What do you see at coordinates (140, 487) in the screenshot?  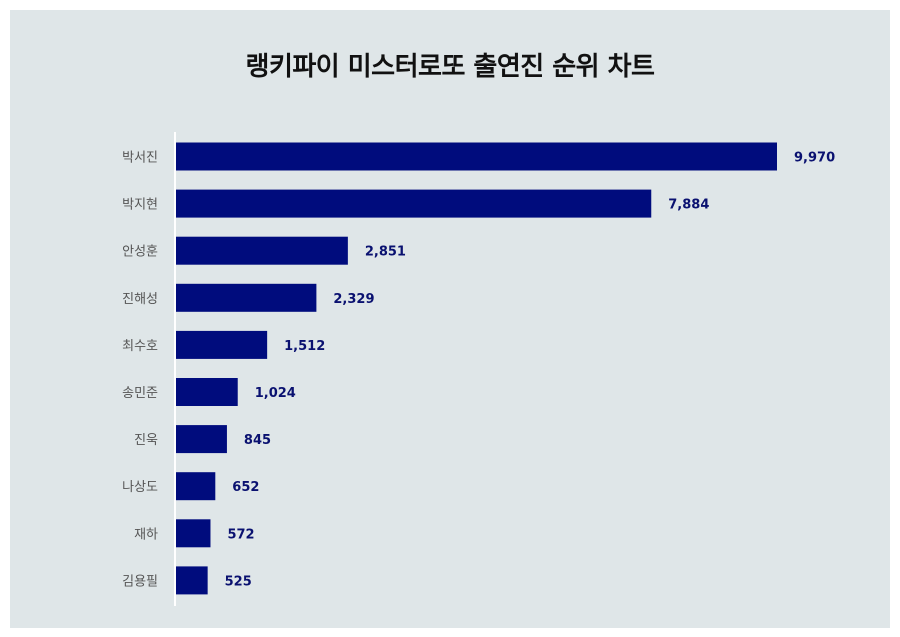 I see `category-label: 나상도` at bounding box center [140, 487].